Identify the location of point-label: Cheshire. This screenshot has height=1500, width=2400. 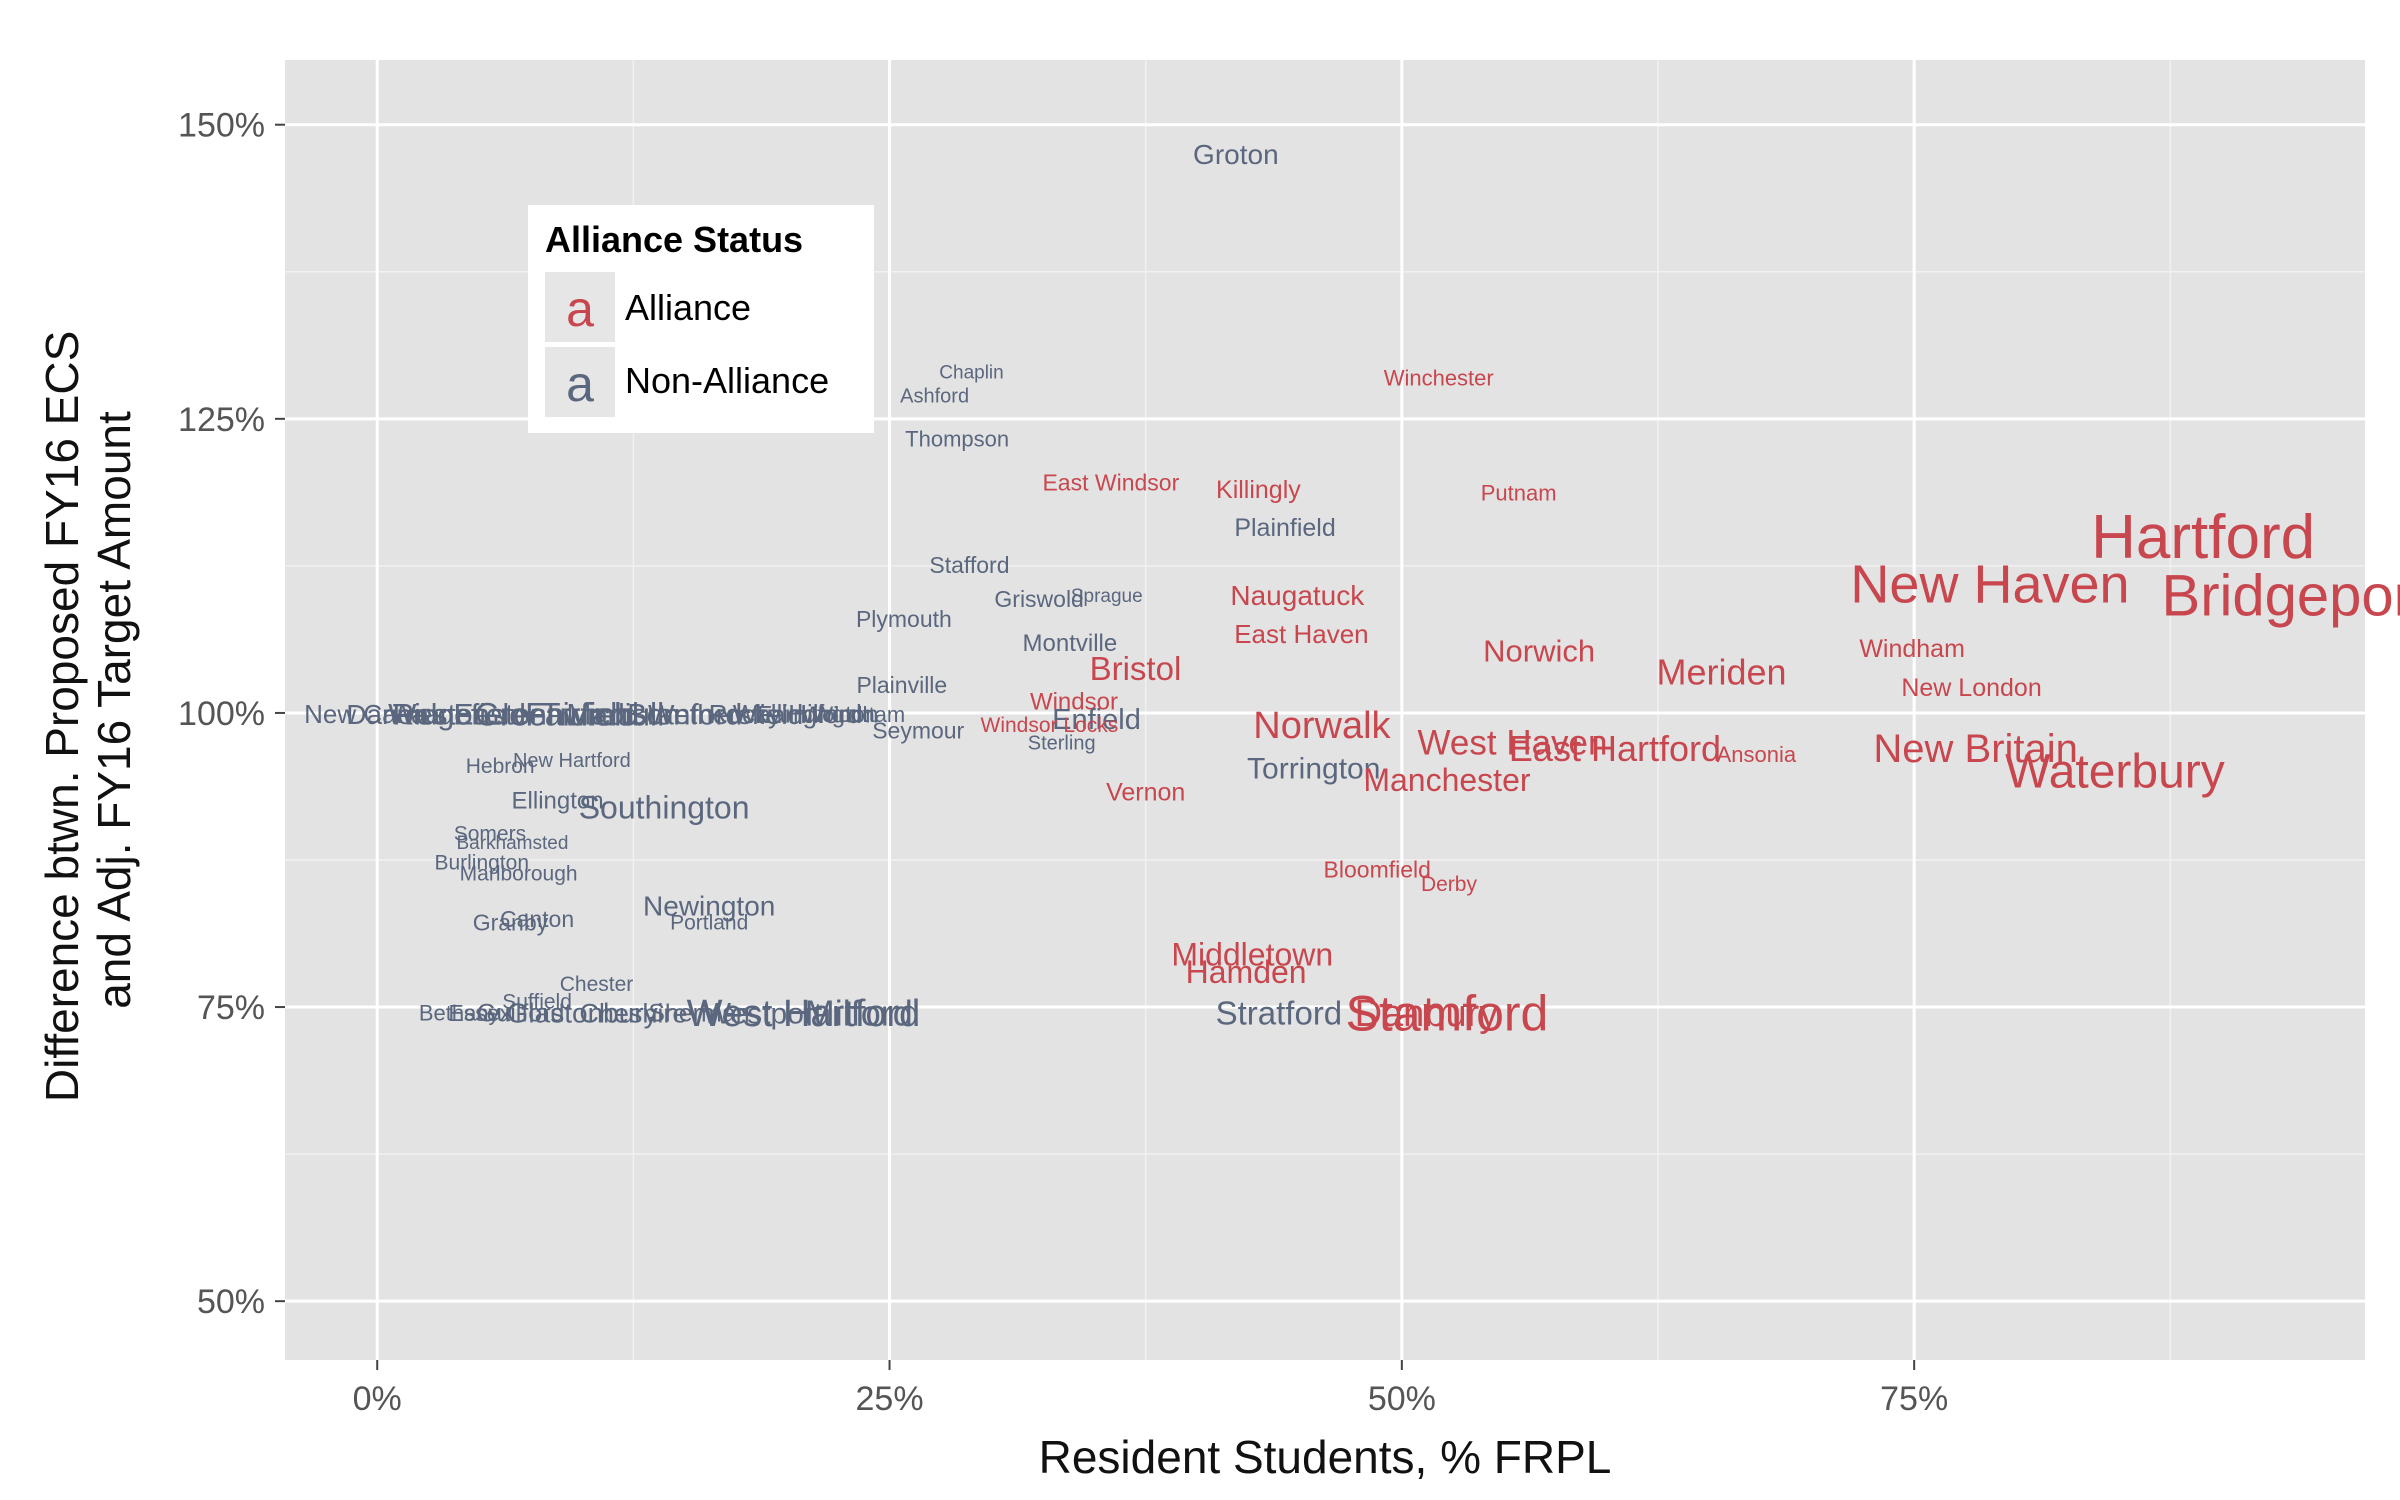
(633, 1013).